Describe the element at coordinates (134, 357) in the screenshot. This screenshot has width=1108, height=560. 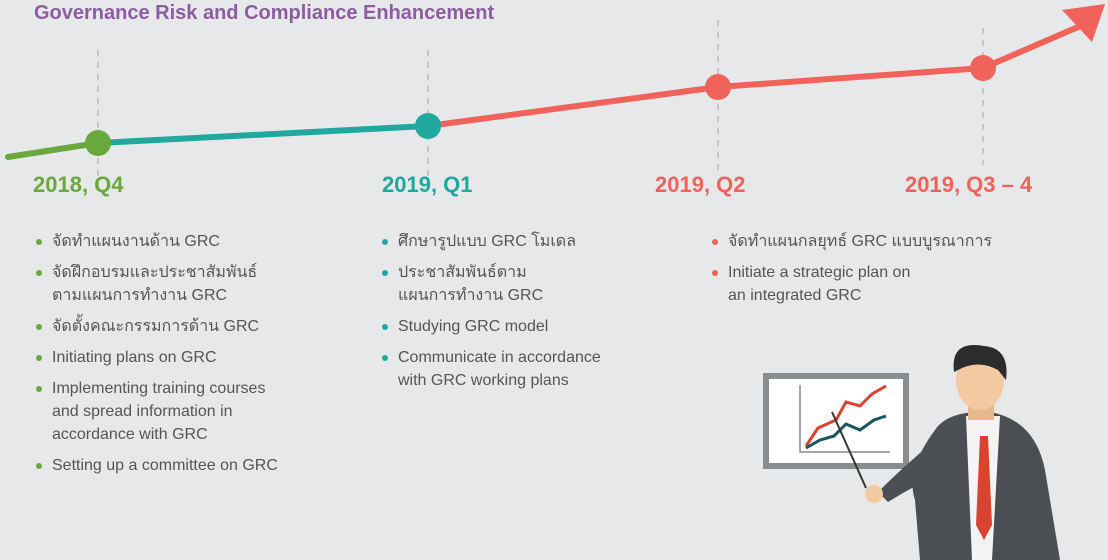
I see `bullet-text: Initiating plans on GRC` at that location.